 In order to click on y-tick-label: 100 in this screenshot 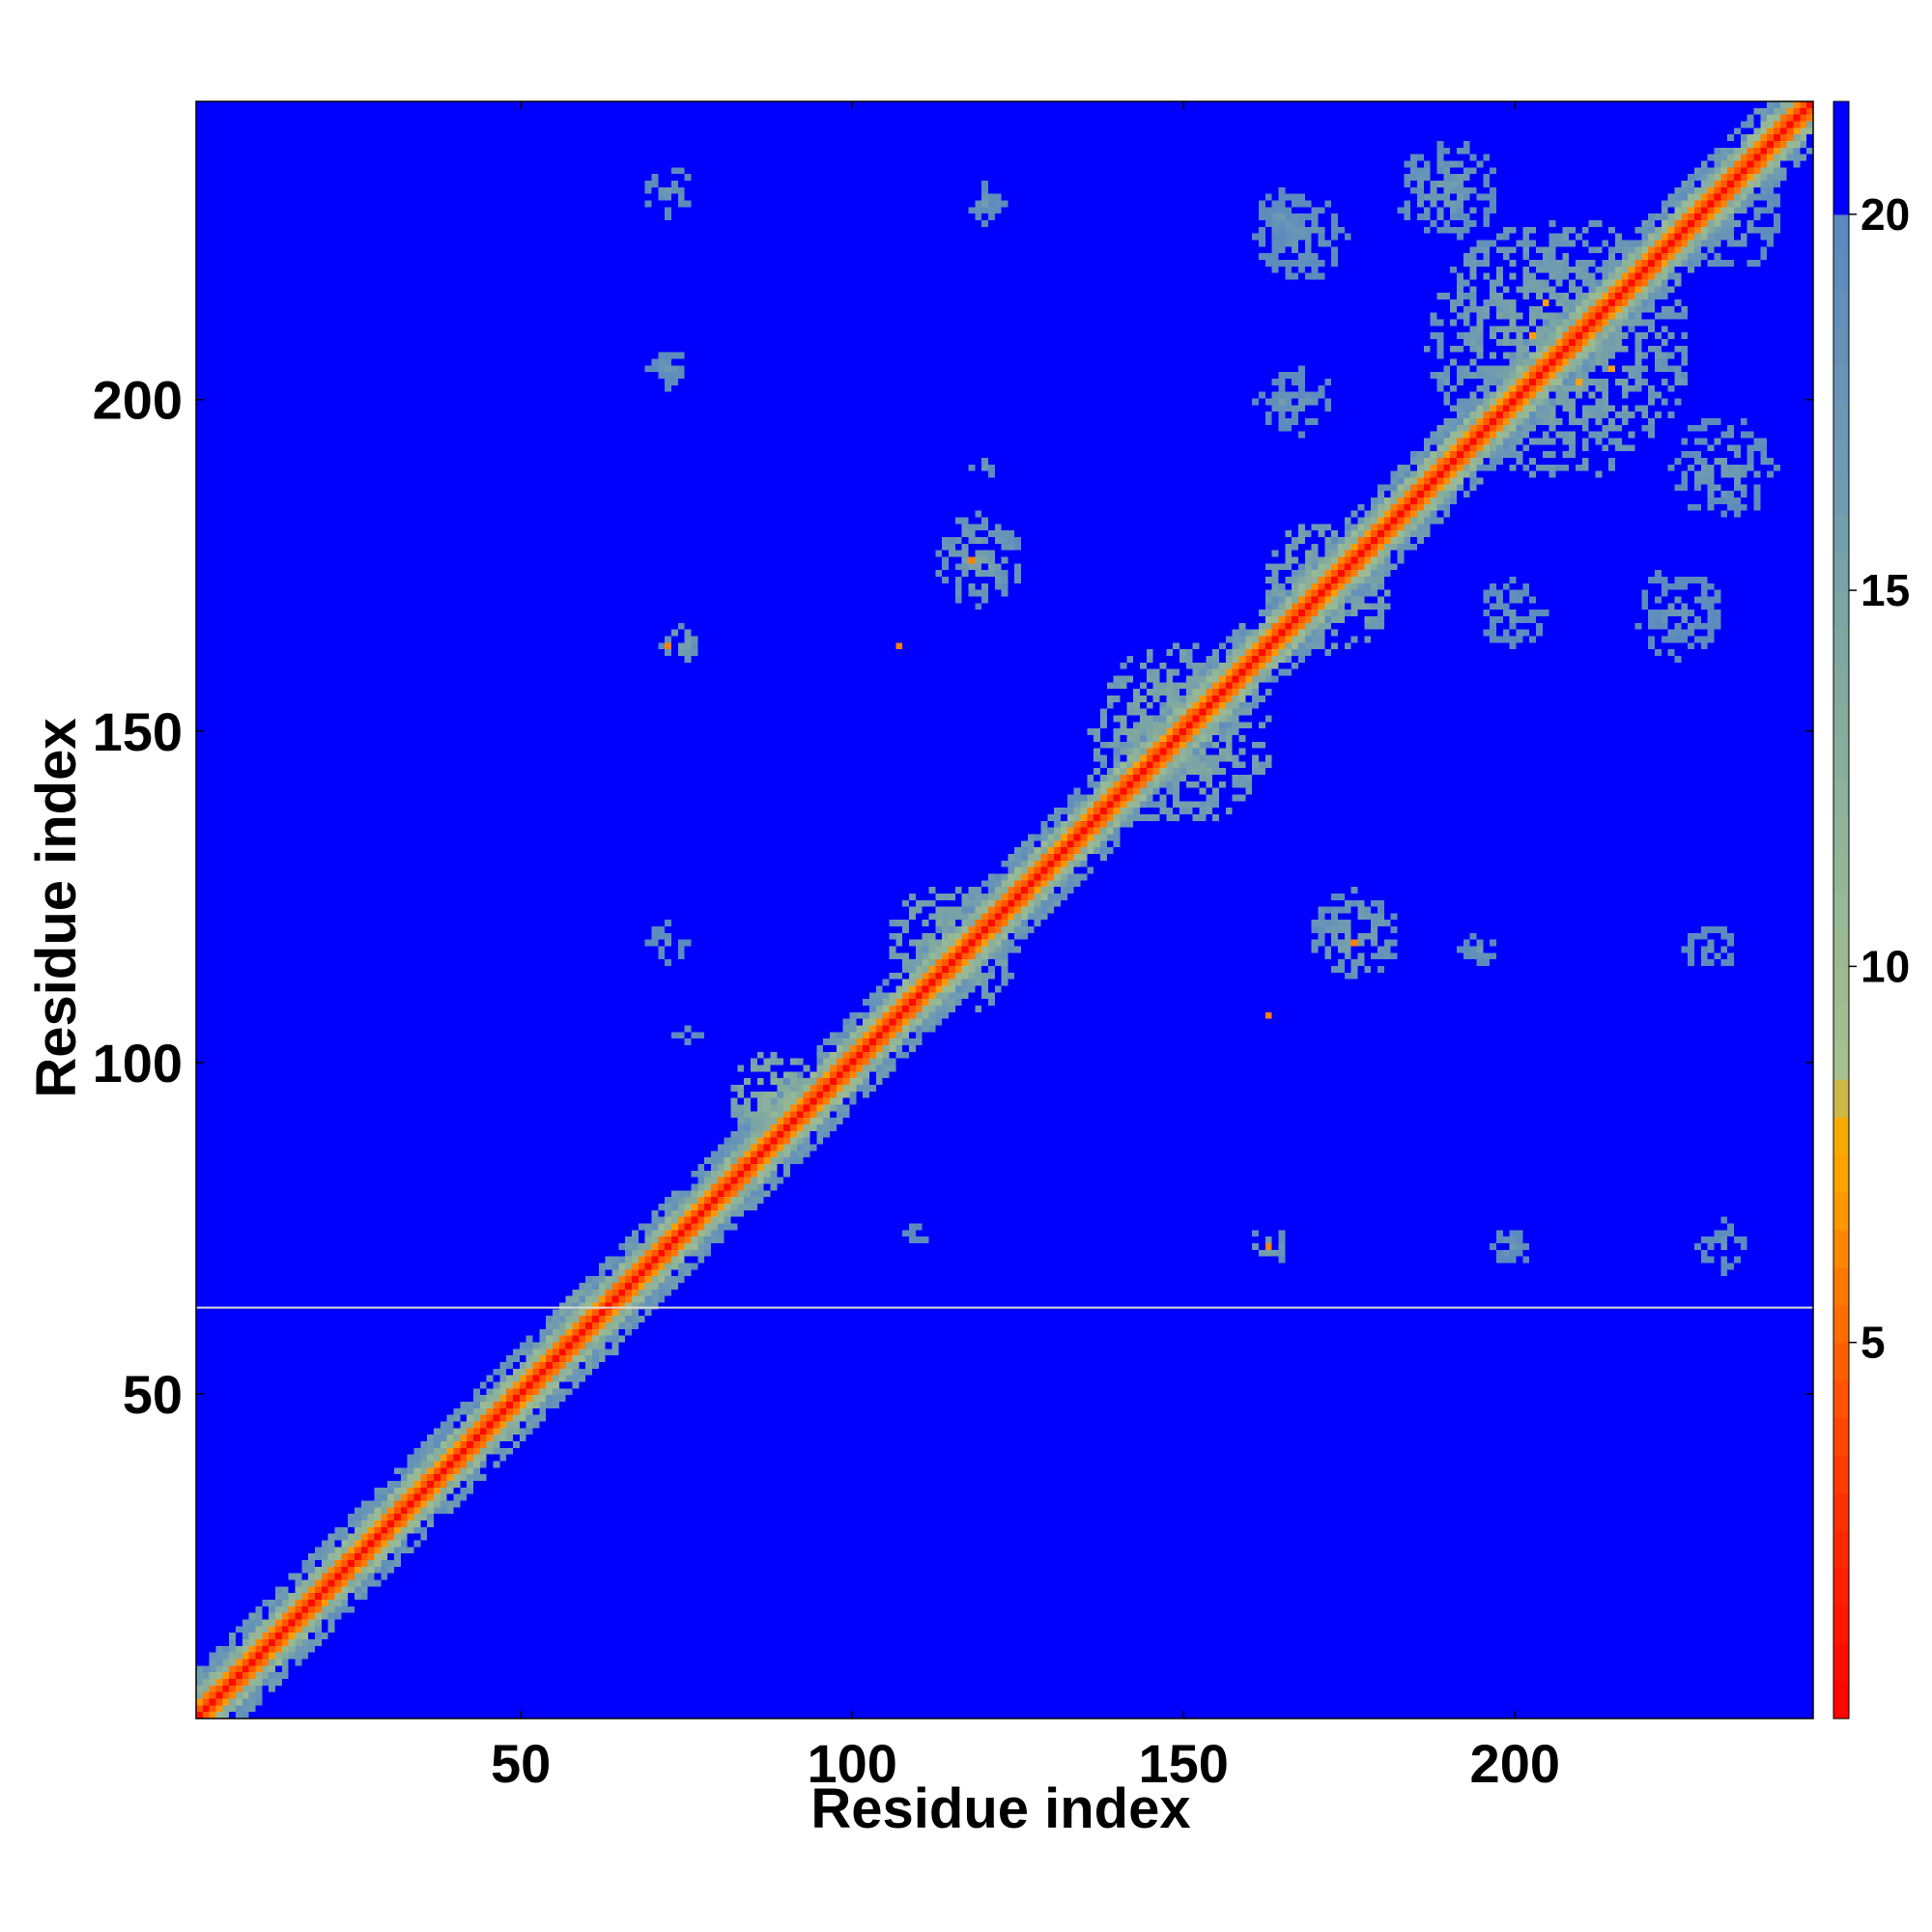, I will do `click(138, 1063)`.